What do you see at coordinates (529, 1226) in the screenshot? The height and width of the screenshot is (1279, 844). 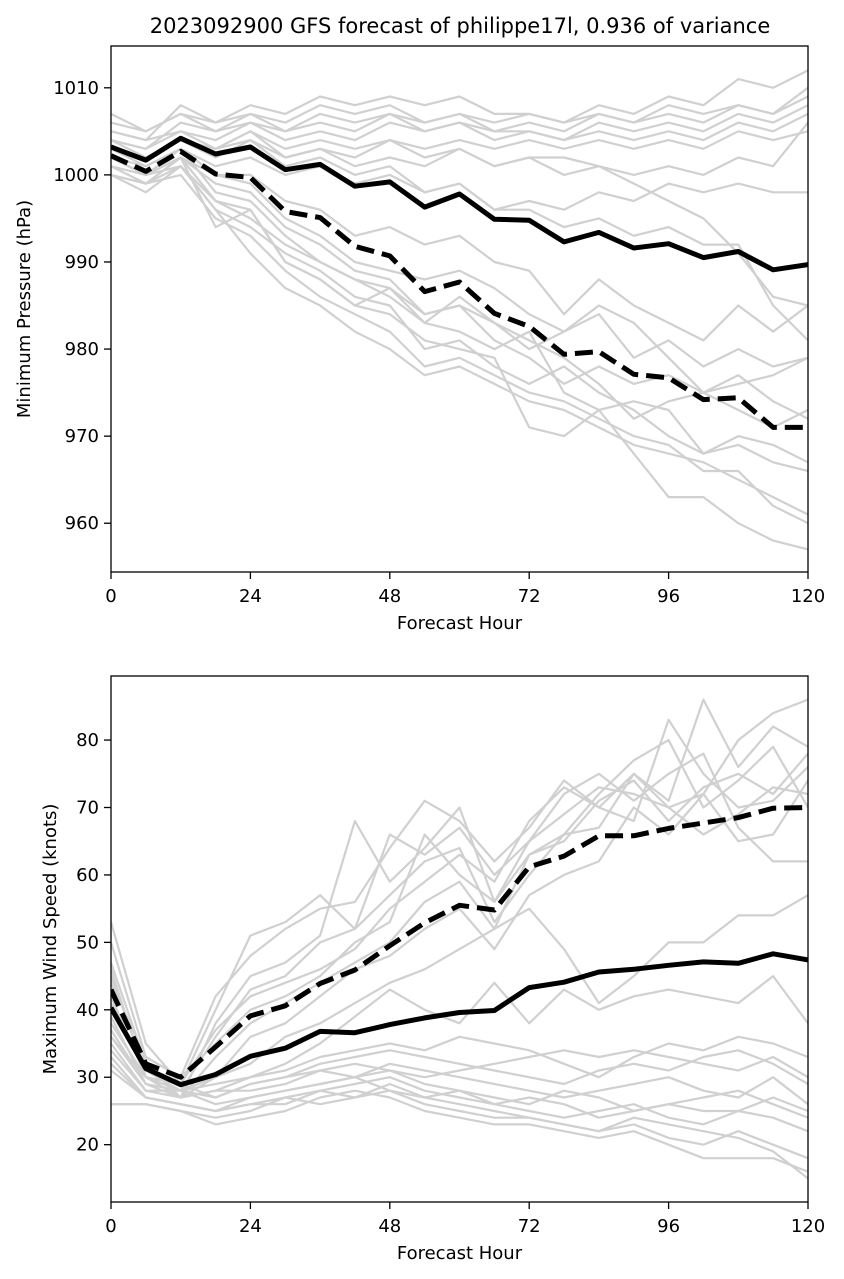 I see `wind-x-tick-label: 72` at bounding box center [529, 1226].